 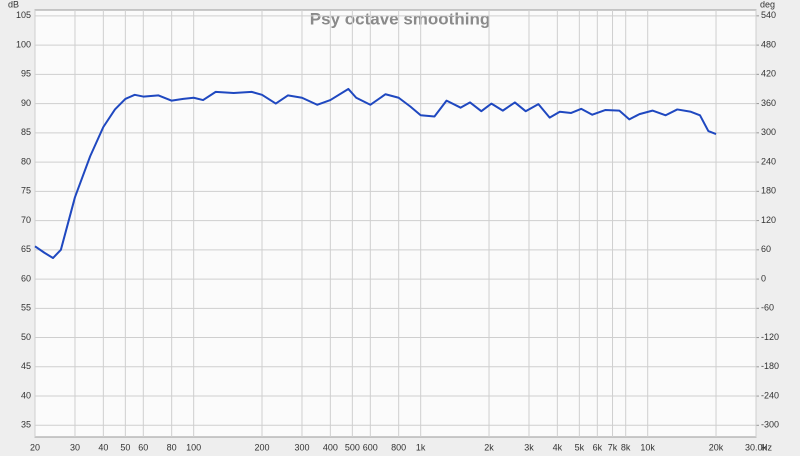 I want to click on x-tick-label: 60, so click(x=143, y=447).